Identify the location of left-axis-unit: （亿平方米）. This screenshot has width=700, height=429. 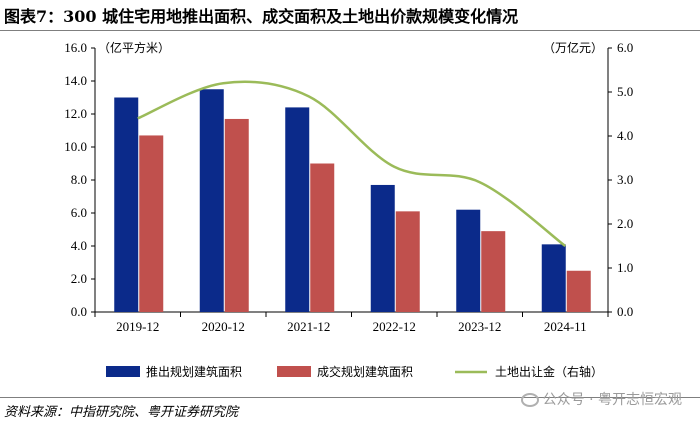
(134, 47).